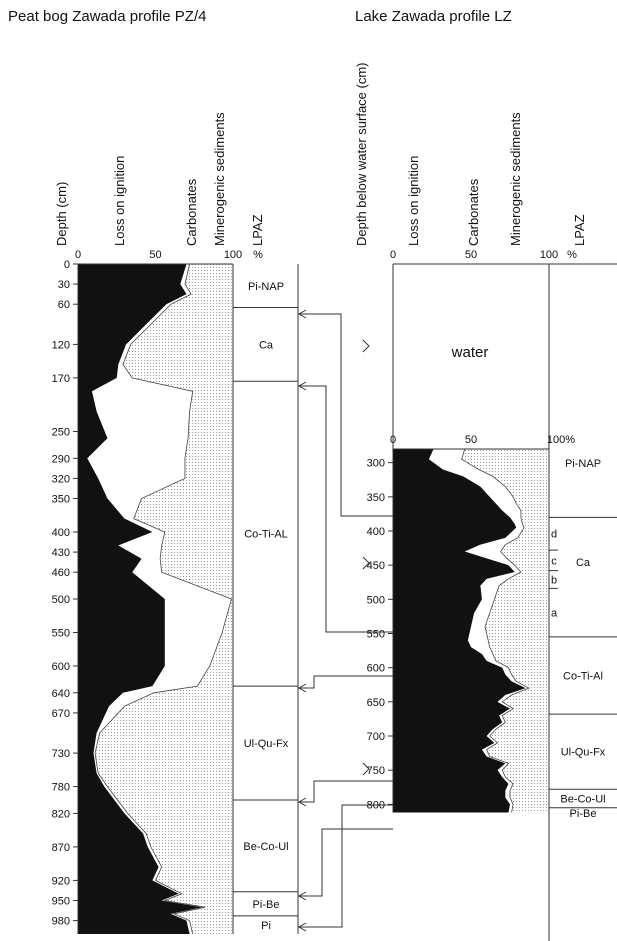 This screenshot has height=941, width=617. What do you see at coordinates (433, 16) in the screenshot?
I see `right-chart-title: Lake Zawada profile LZ` at bounding box center [433, 16].